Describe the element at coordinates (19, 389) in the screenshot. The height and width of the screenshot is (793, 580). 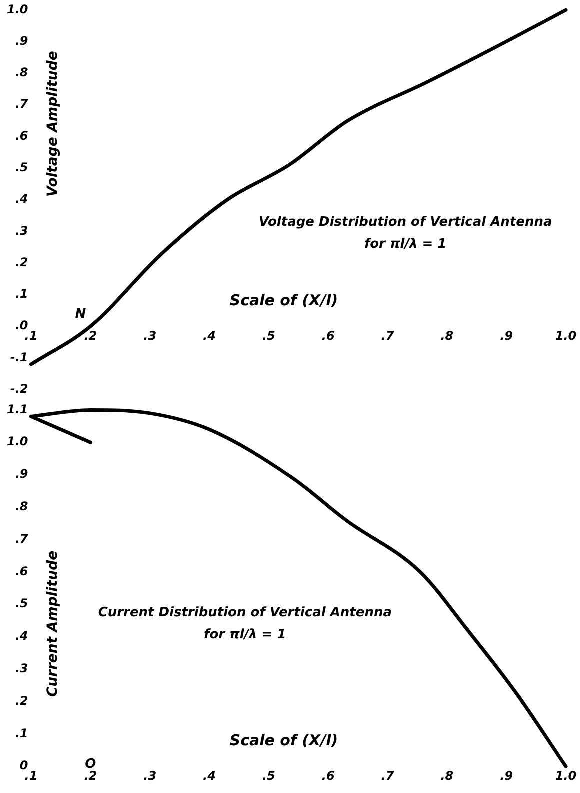
I see `y-tick-label: -.2` at that location.